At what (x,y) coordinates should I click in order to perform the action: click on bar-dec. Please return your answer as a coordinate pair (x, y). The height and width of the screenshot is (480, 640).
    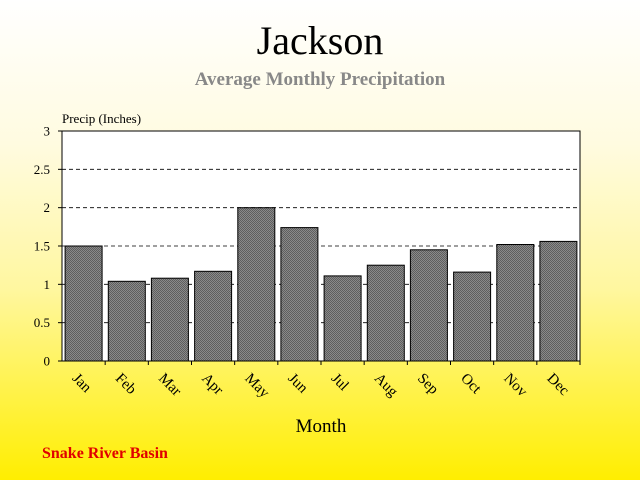
    Looking at the image, I should click on (558, 301).